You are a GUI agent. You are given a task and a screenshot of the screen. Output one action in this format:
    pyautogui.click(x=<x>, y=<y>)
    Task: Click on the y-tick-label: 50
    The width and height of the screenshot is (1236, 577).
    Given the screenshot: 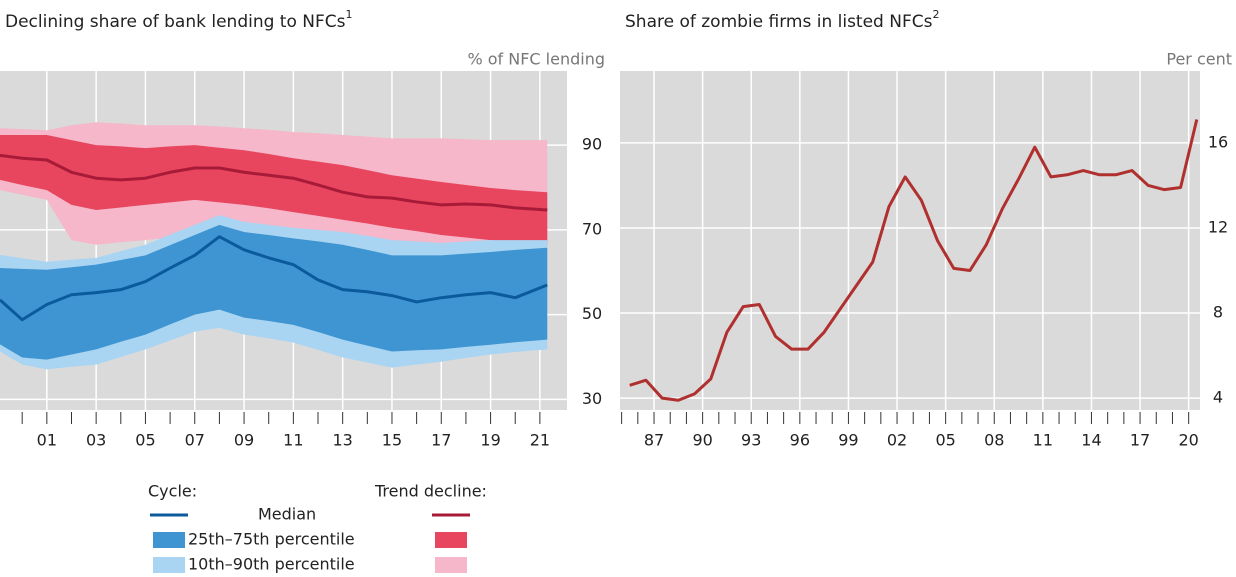 What is the action you would take?
    pyautogui.click(x=592, y=313)
    